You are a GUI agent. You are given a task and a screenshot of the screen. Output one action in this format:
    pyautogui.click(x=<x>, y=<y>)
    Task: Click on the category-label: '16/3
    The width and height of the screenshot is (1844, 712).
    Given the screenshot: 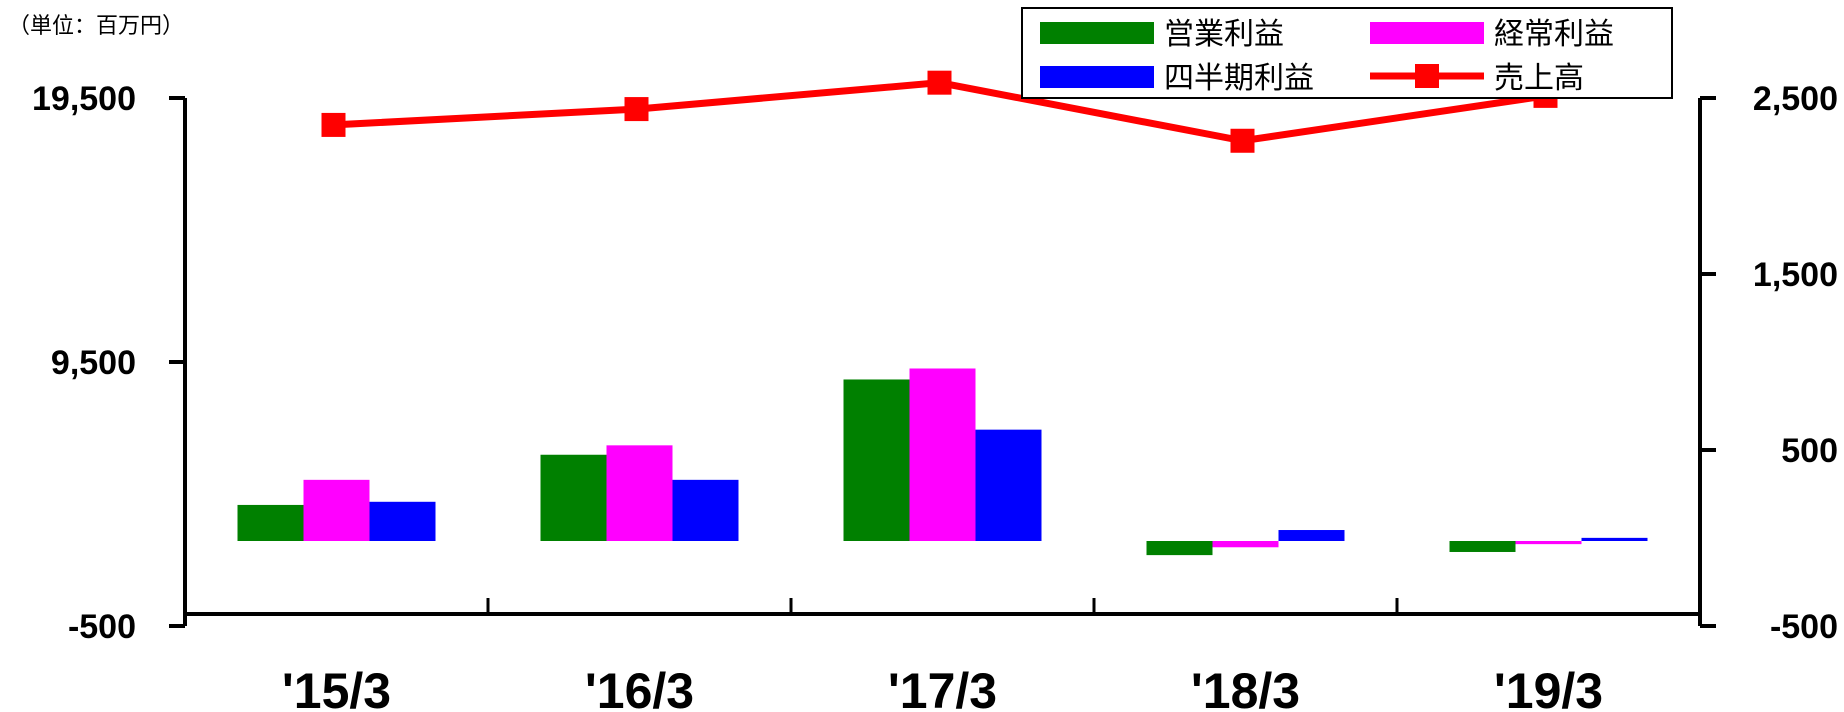 What is the action you would take?
    pyautogui.click(x=639, y=687)
    